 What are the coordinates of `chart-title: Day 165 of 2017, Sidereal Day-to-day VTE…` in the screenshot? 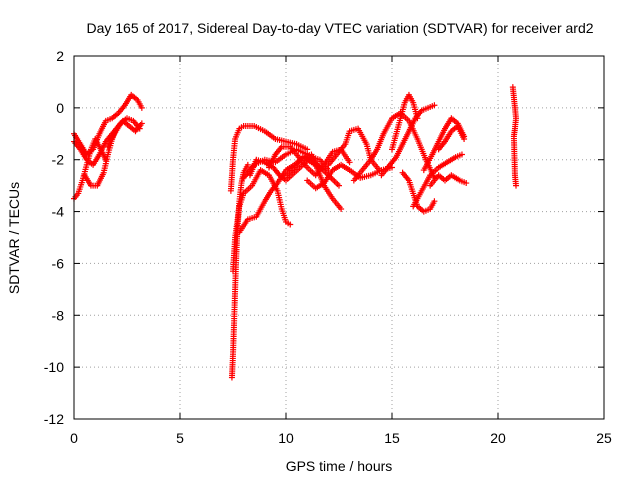 It's located at (339, 28).